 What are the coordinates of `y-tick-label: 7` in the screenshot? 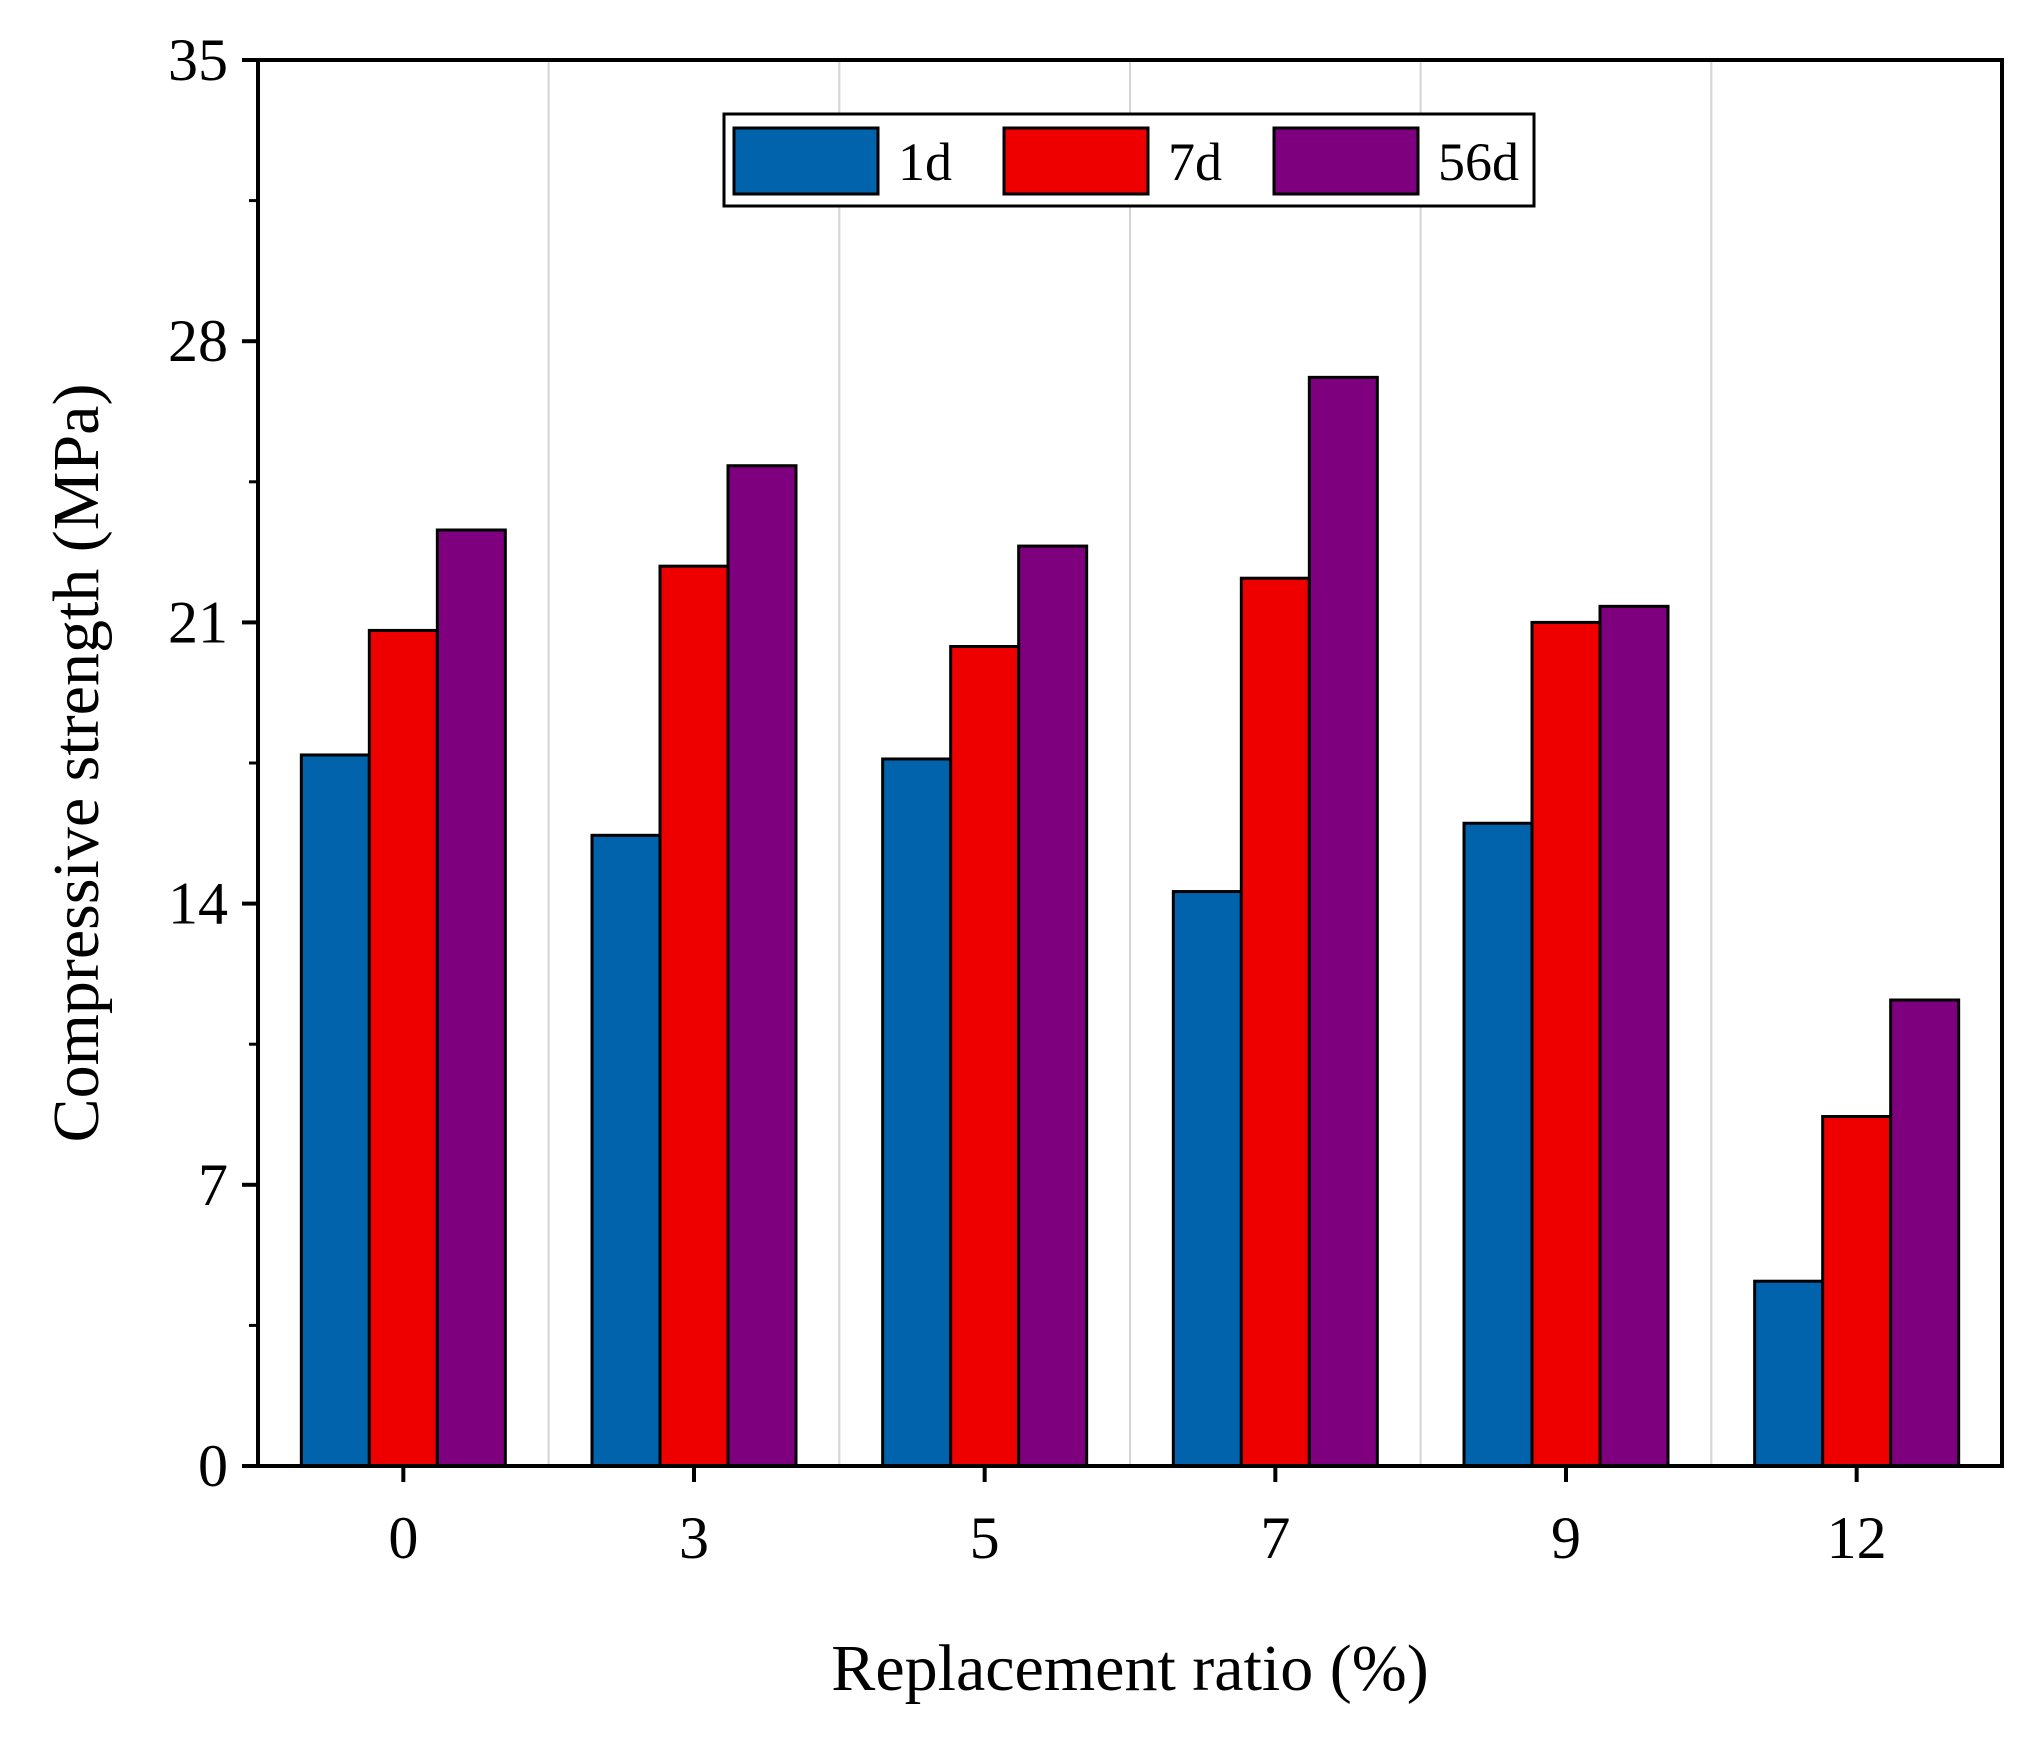 It's located at (213, 1185).